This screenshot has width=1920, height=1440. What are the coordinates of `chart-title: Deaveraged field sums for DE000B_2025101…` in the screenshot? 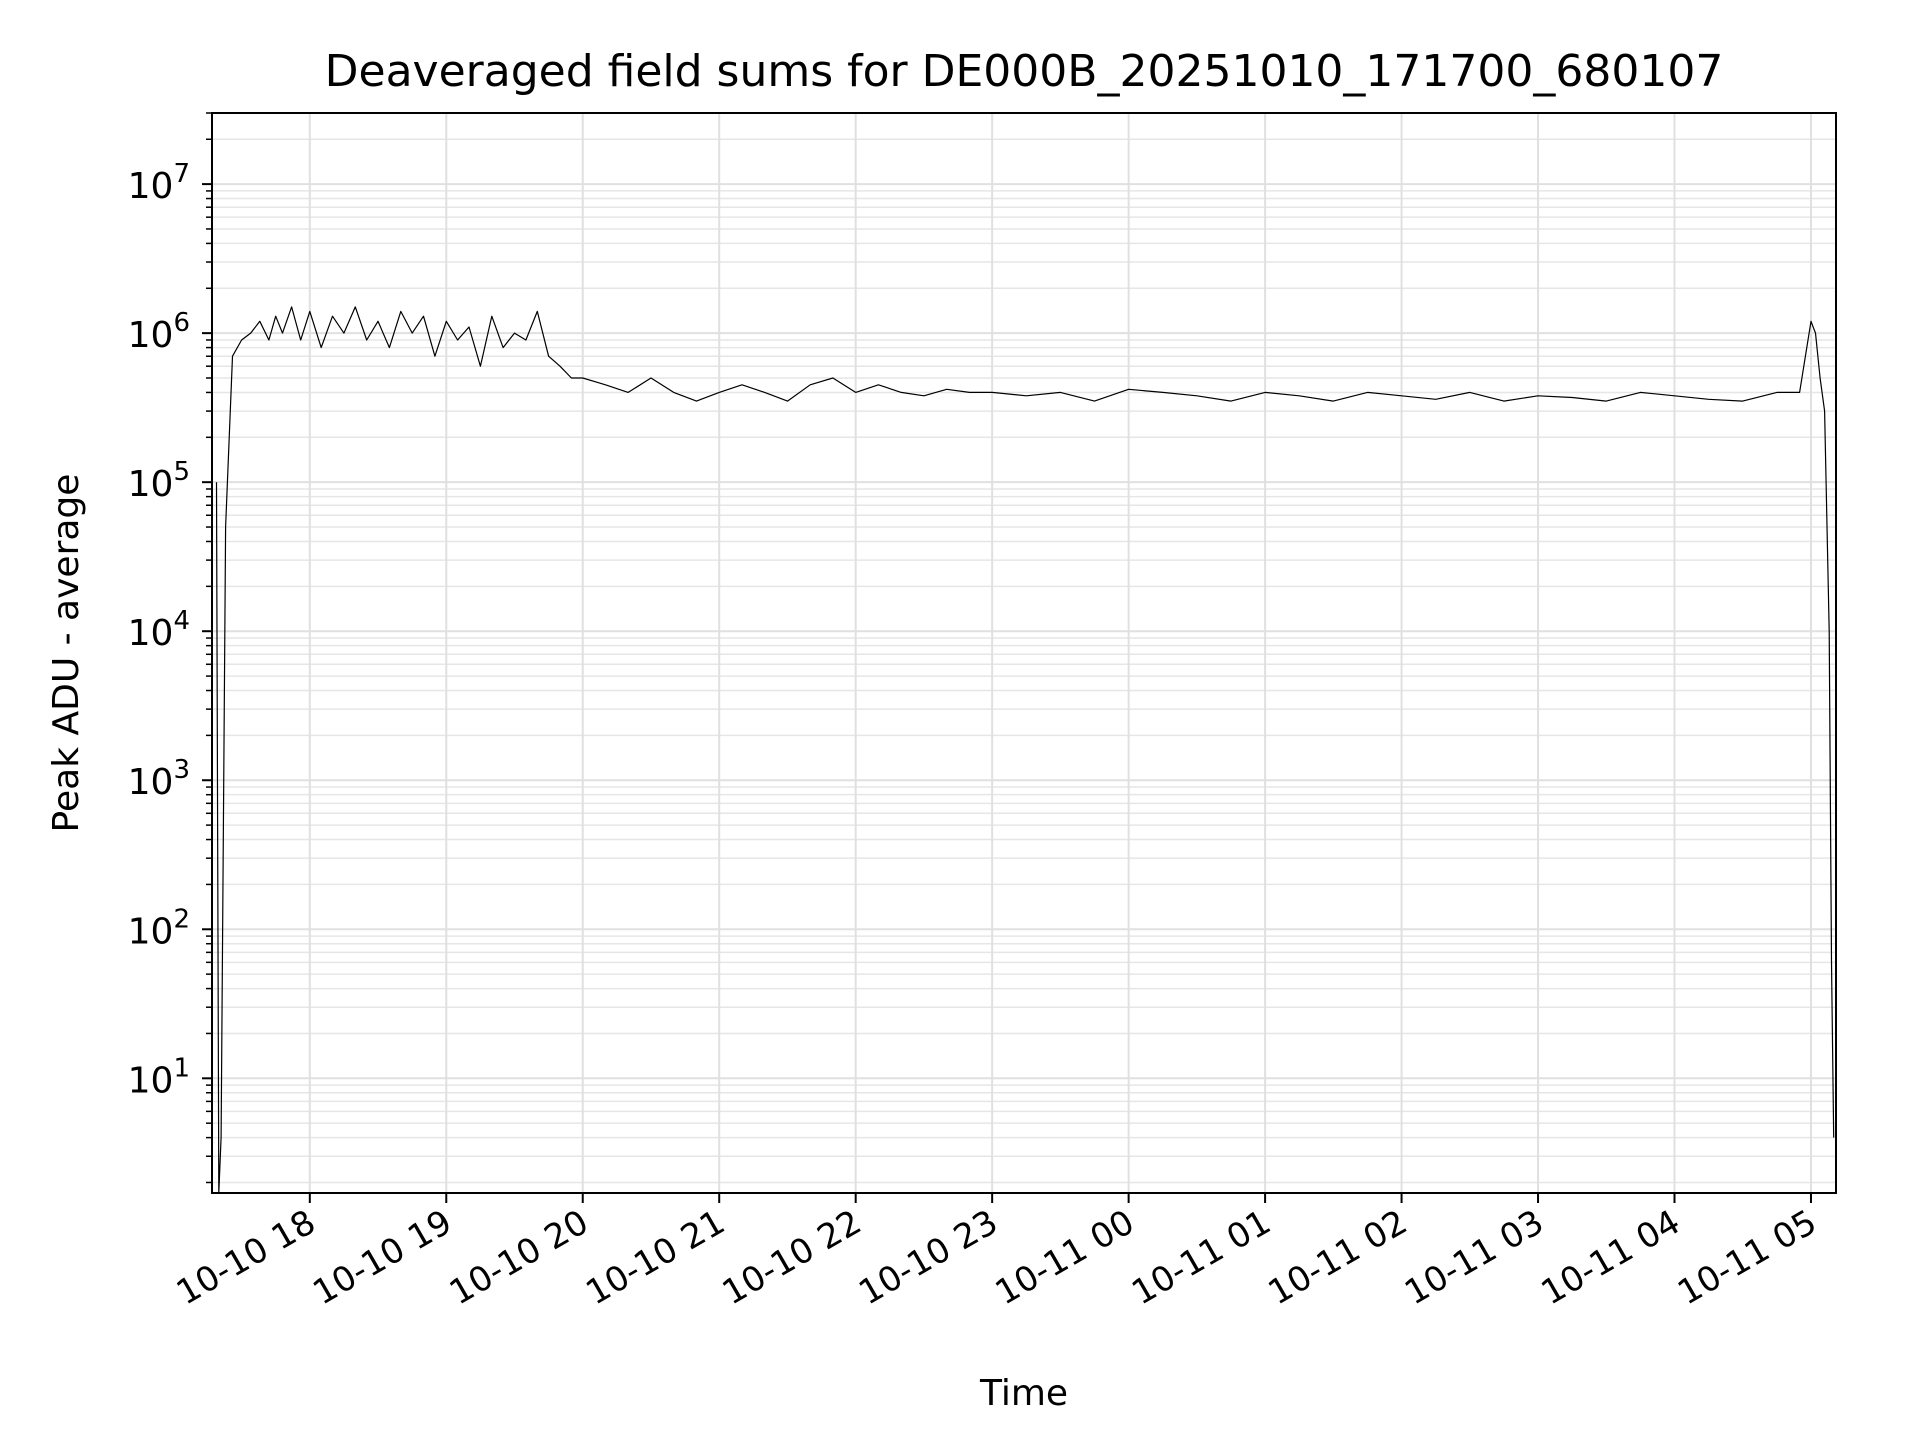 It's located at (1024, 71).